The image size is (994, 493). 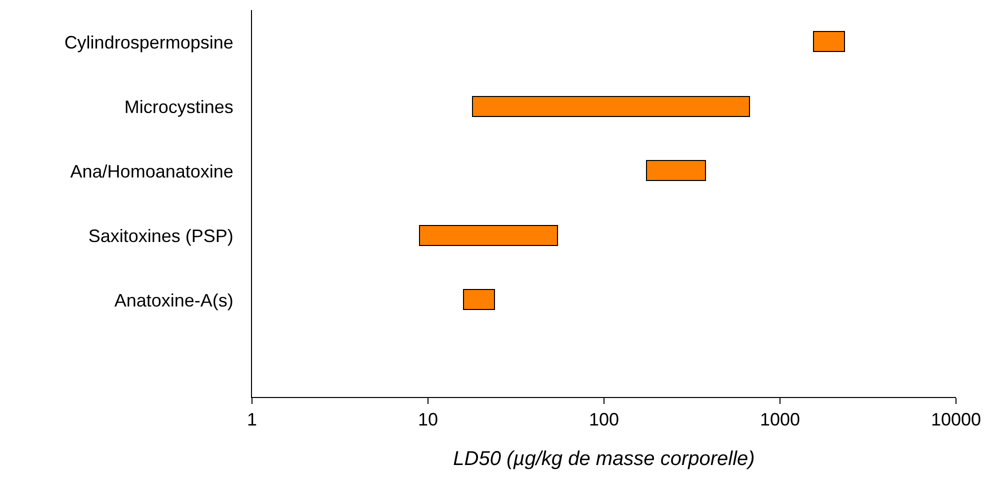 What do you see at coordinates (161, 236) in the screenshot?
I see `y-tick-label: Saxitoxines (PSP)` at bounding box center [161, 236].